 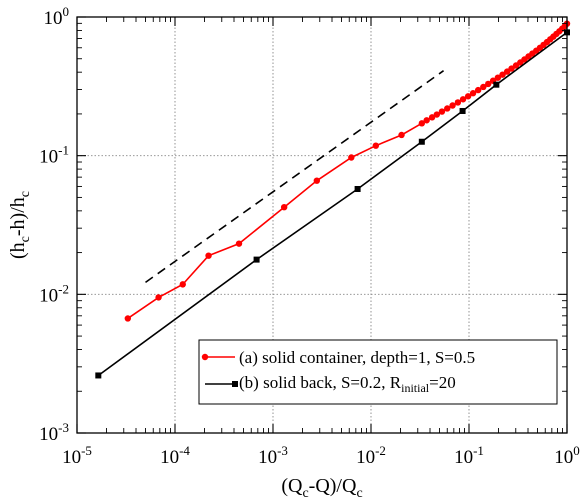 What do you see at coordinates (175, 455) in the screenshot?
I see `x-tick-label: 10⁻⁴` at bounding box center [175, 455].